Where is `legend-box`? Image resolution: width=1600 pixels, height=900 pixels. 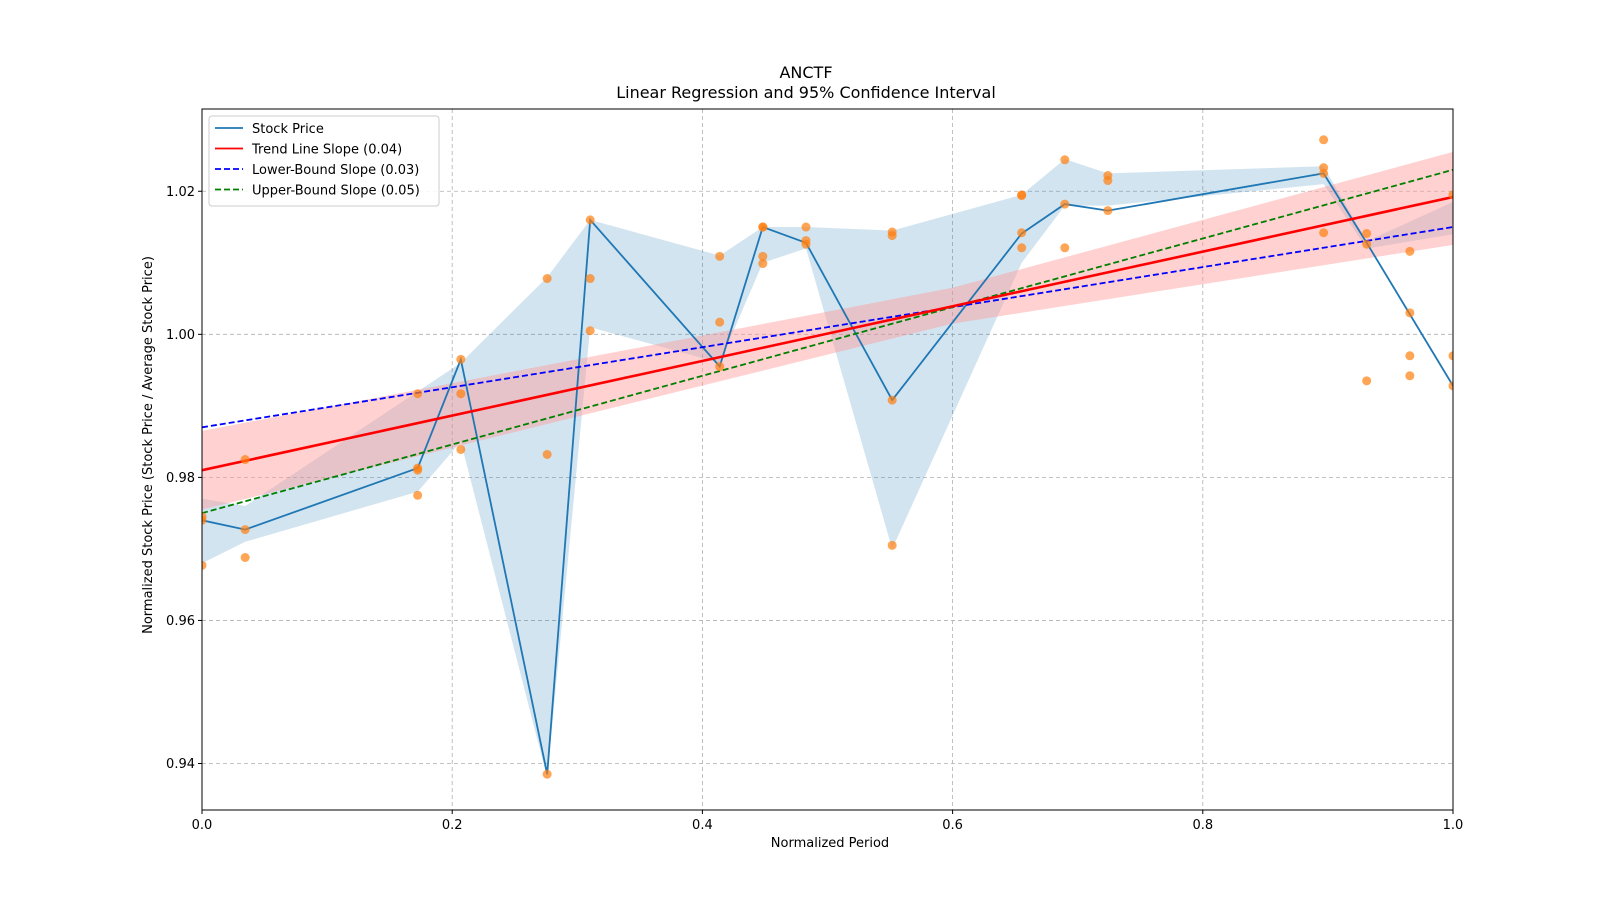
legend-box is located at coordinates (324, 161).